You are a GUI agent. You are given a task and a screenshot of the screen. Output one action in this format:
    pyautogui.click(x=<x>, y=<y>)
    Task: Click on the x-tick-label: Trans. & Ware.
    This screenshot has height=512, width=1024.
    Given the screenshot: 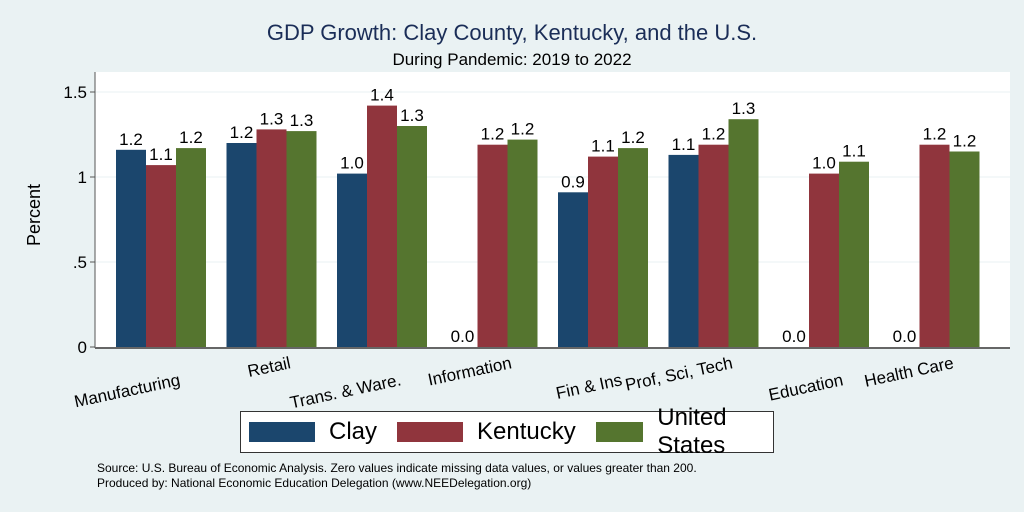 What is the action you would take?
    pyautogui.click(x=345, y=390)
    